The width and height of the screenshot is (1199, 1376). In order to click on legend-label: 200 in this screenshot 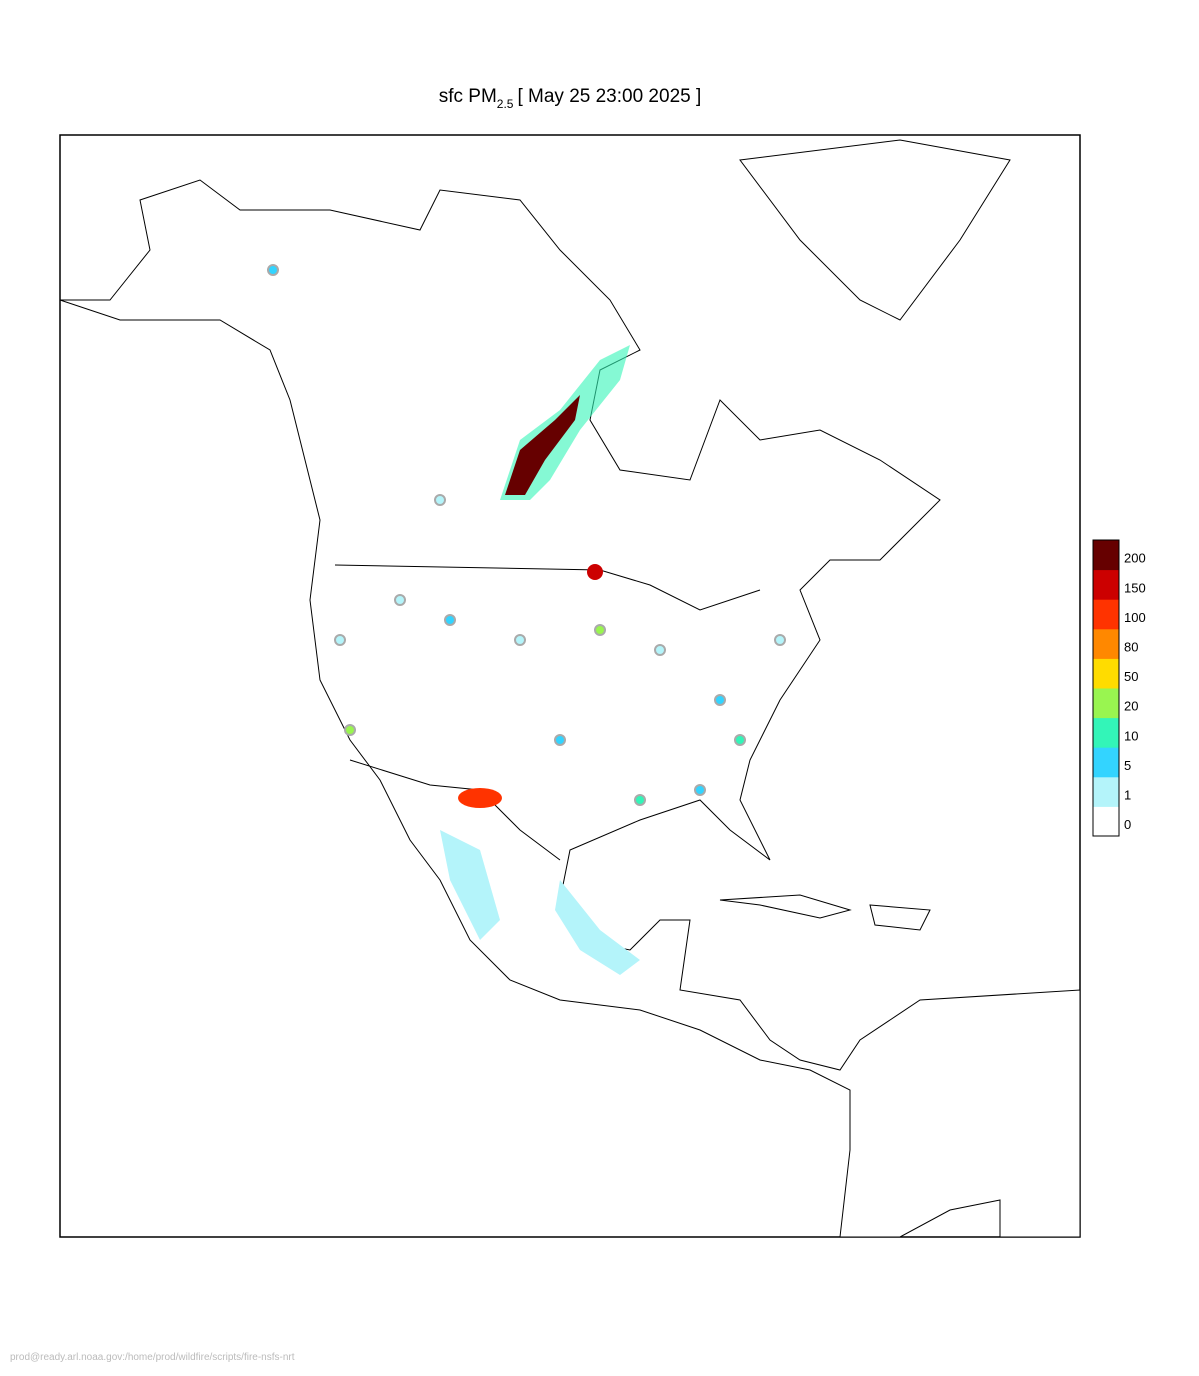, I will do `click(1135, 558)`.